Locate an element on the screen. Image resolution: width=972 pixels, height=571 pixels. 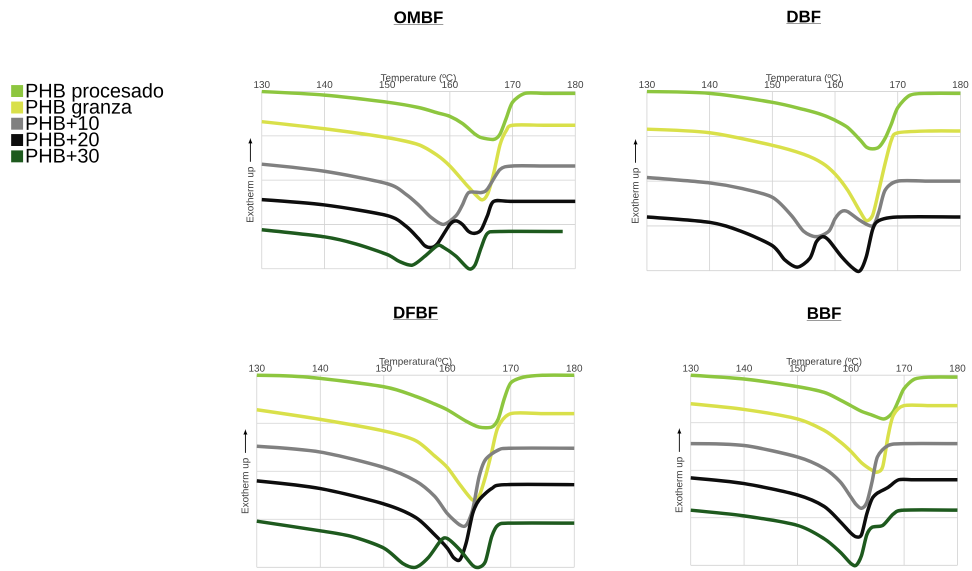
chart-title: OMBF is located at coordinates (418, 18).